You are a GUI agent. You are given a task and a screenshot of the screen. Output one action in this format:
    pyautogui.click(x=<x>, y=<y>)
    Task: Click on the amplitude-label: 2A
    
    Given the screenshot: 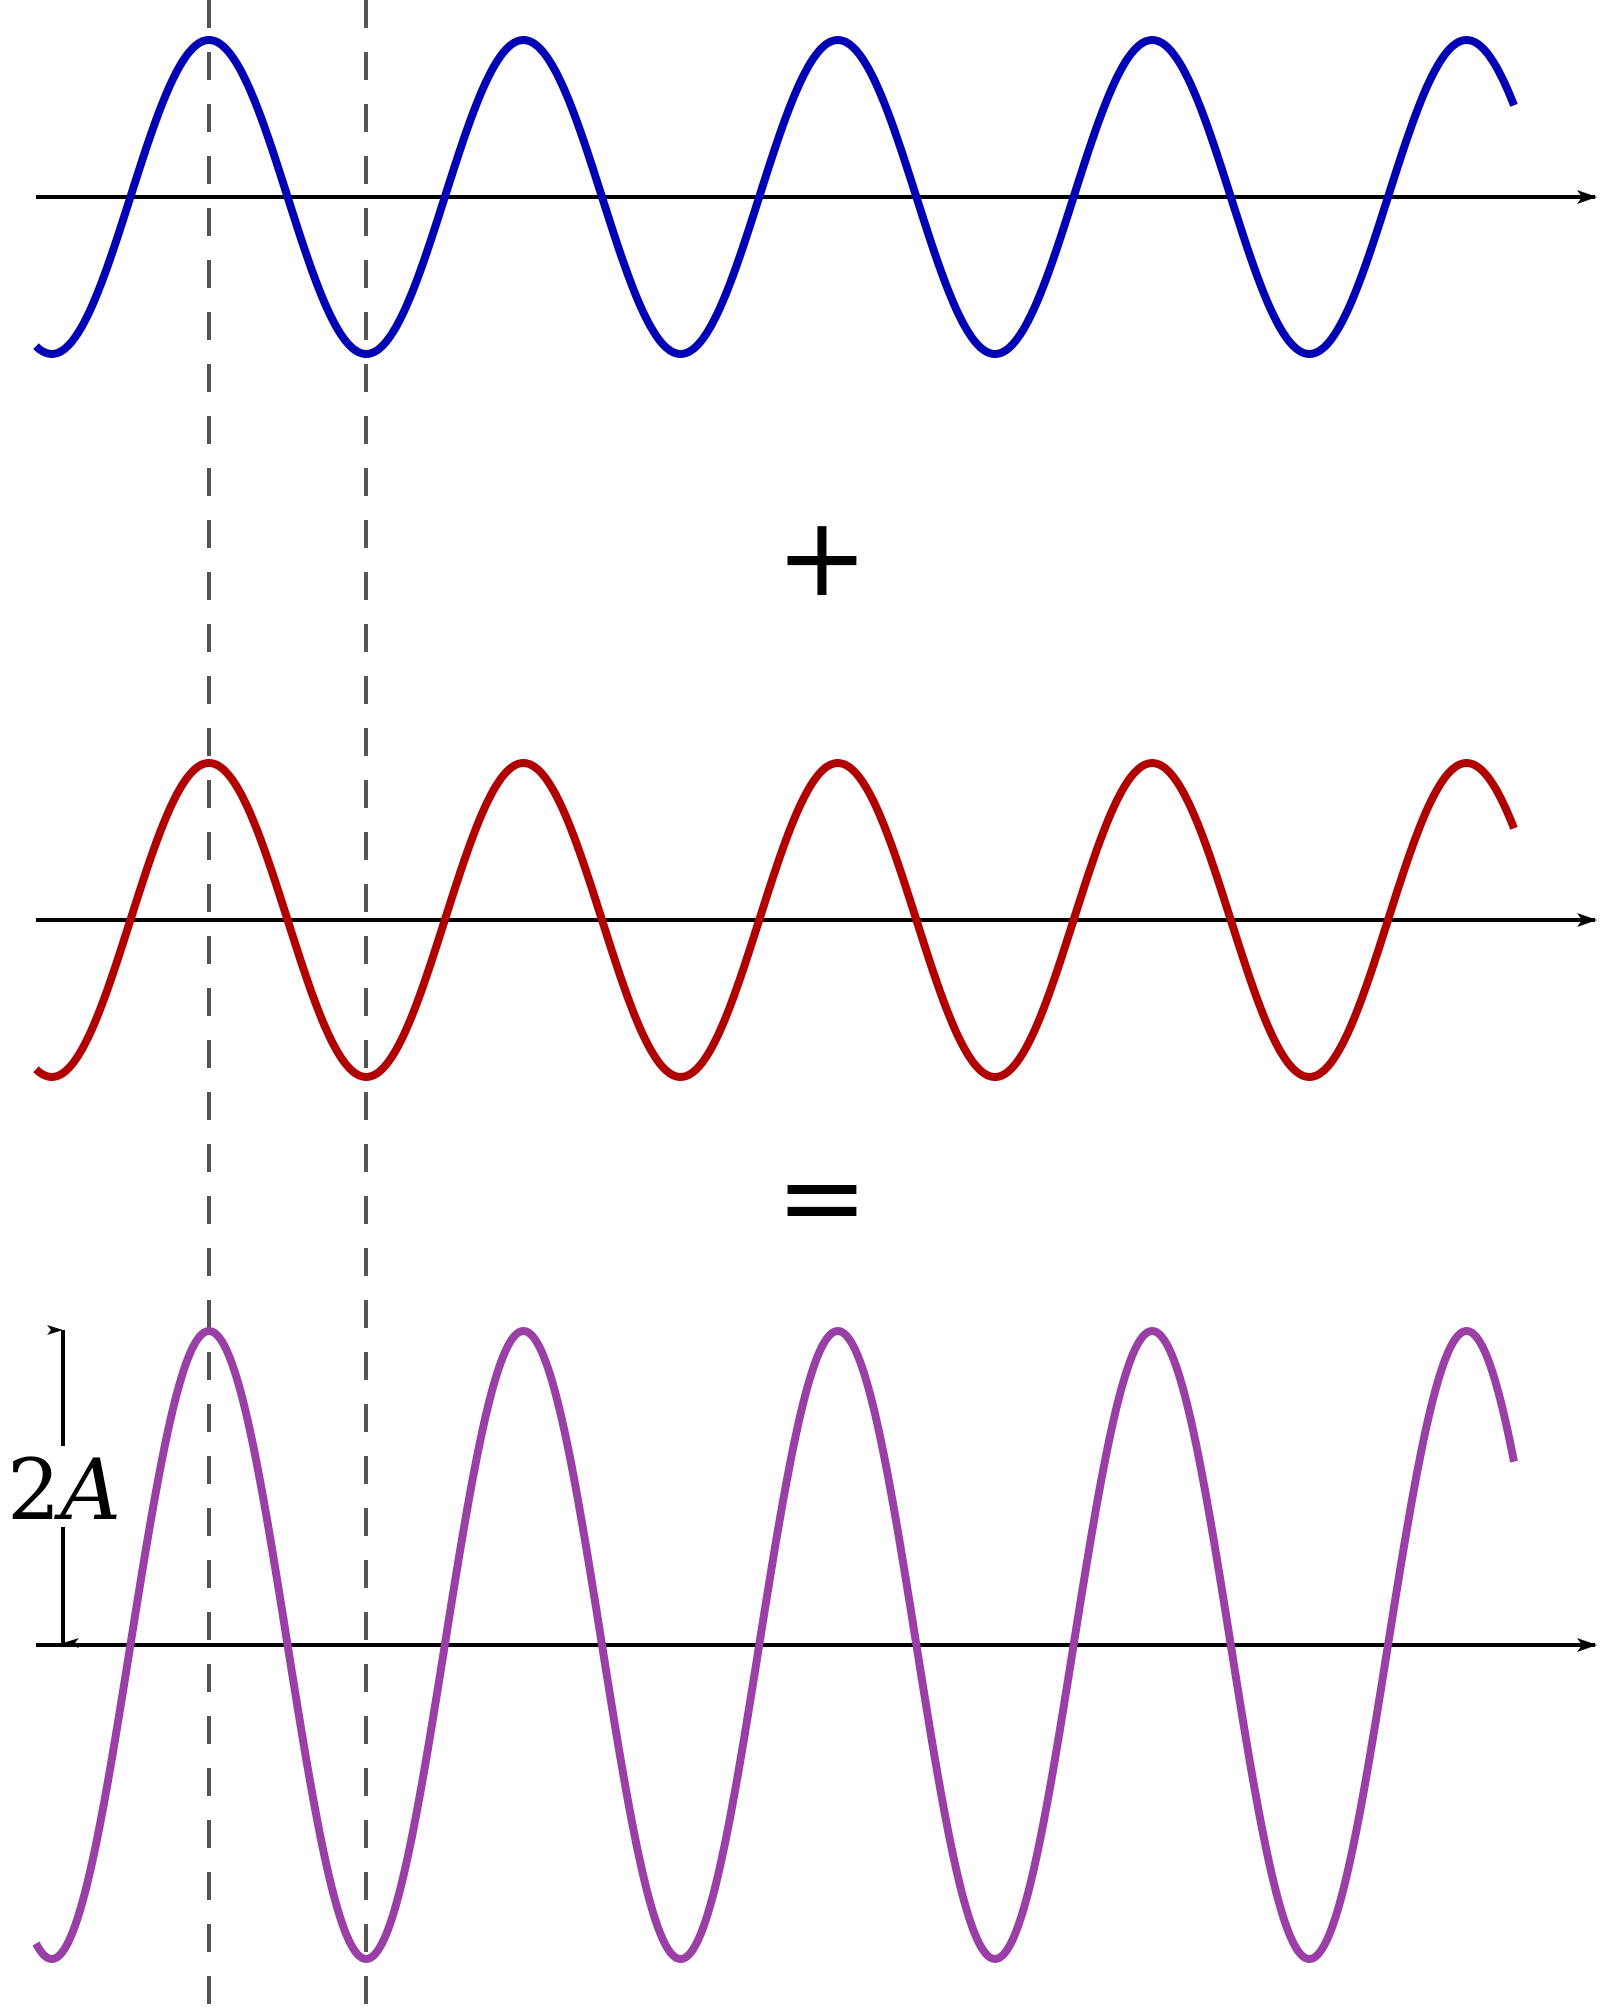 What is the action you would take?
    pyautogui.click(x=64, y=1490)
    